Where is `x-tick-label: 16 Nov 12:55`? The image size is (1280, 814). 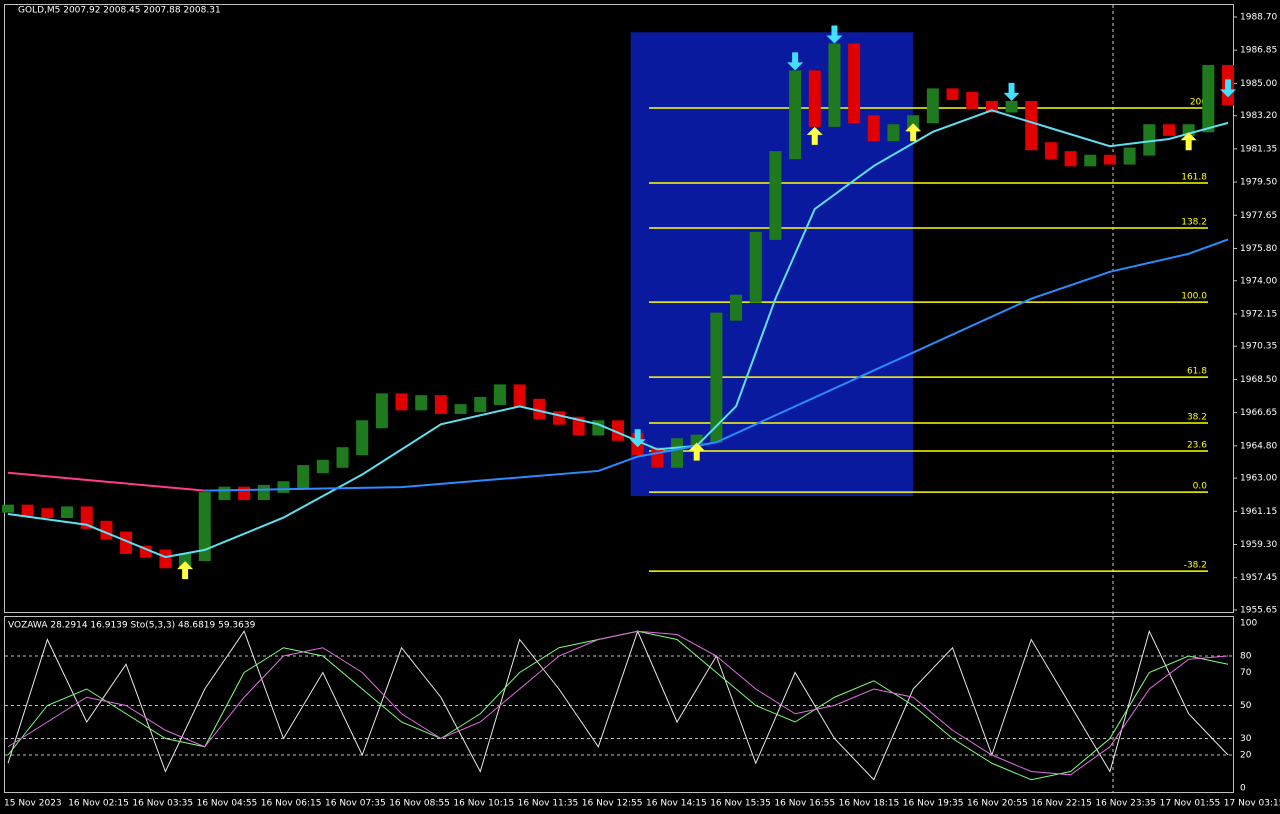
x-tick-label: 16 Nov 12:55 is located at coordinates (612, 804).